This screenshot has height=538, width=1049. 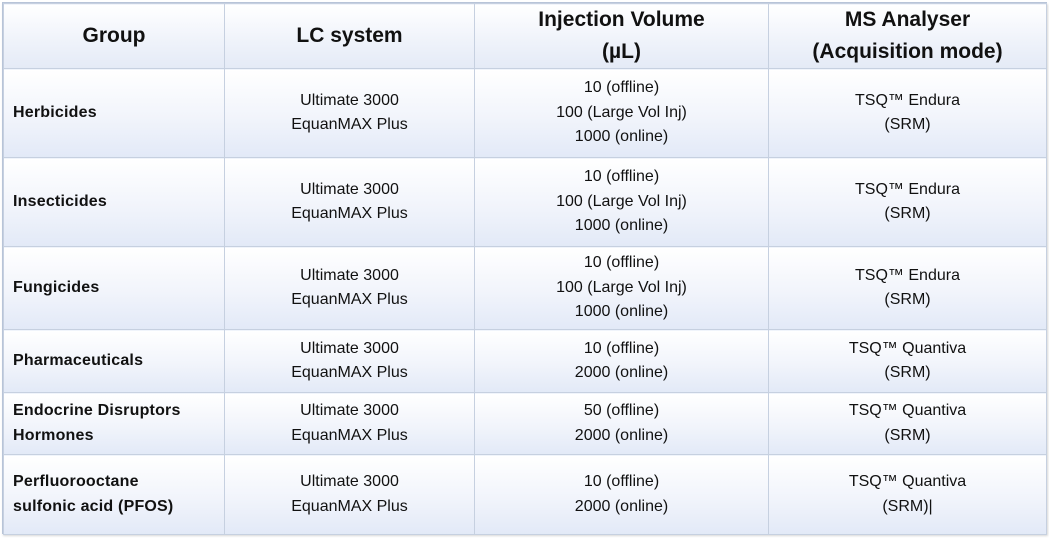 What do you see at coordinates (907, 36) in the screenshot?
I see `header-ms-analyser: MS Analyser (Acquisition mode)` at bounding box center [907, 36].